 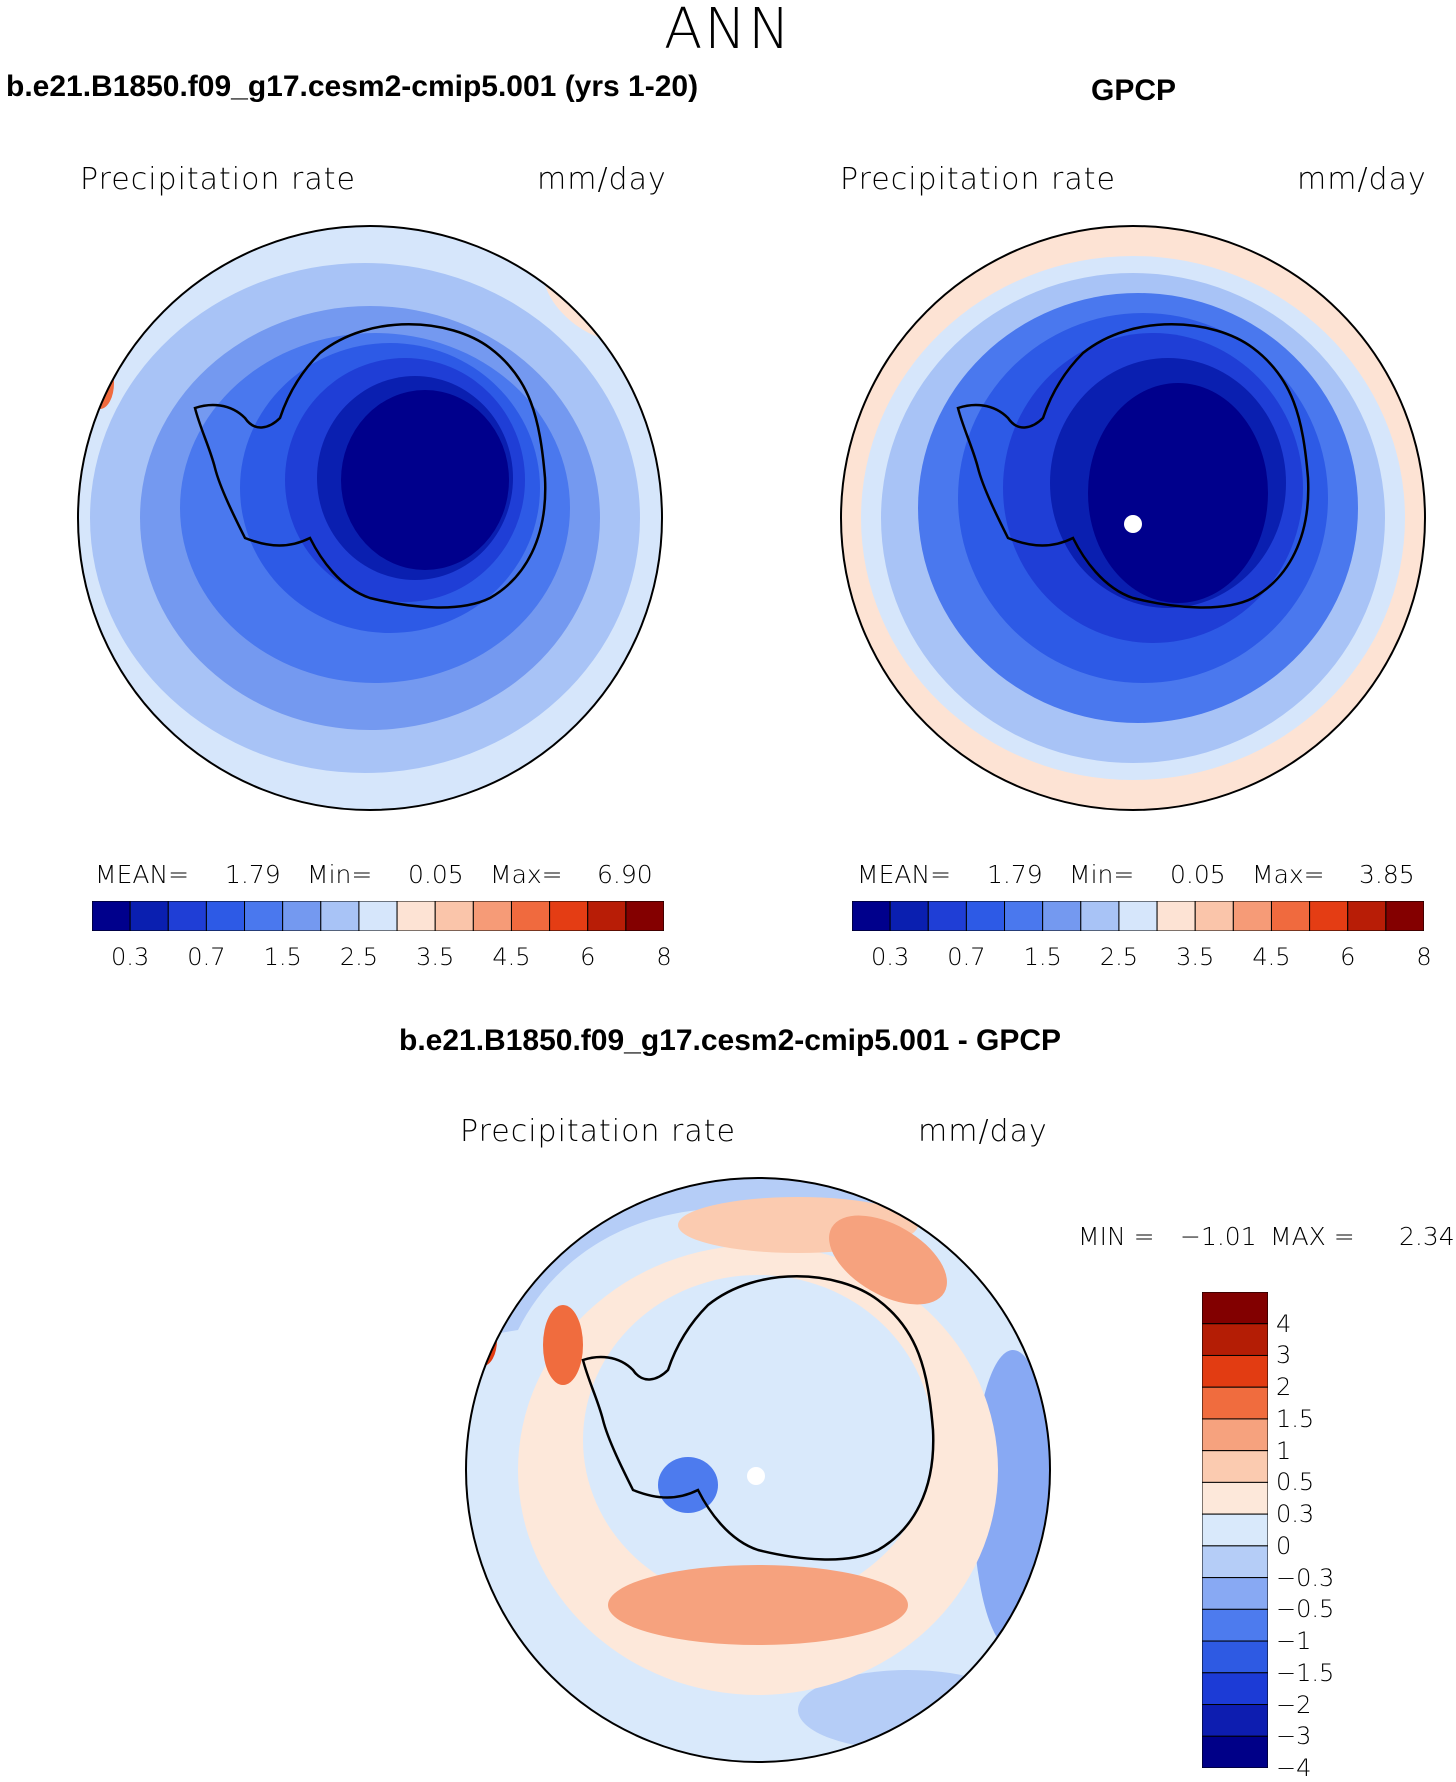 What do you see at coordinates (1284, 1450) in the screenshot?
I see `colorbar-tick-label: 1` at bounding box center [1284, 1450].